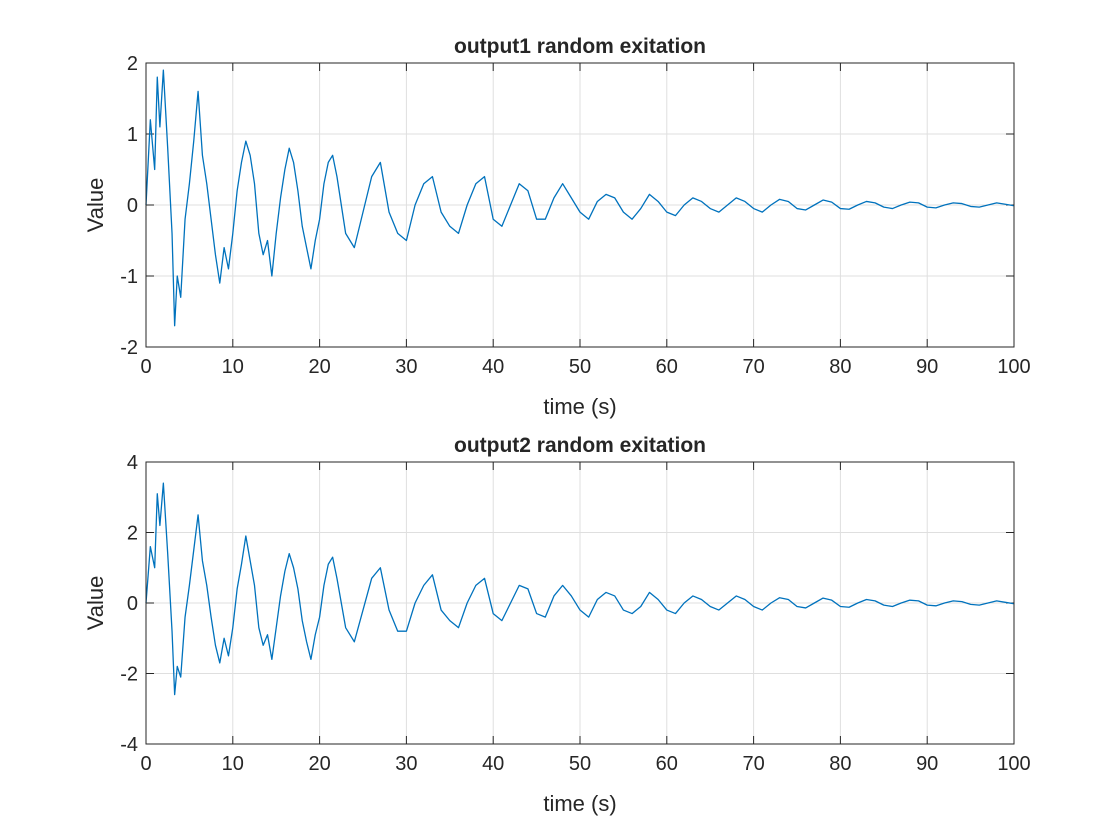 This screenshot has width=1120, height=840. I want to click on y-tick-label: -4, so click(129, 745).